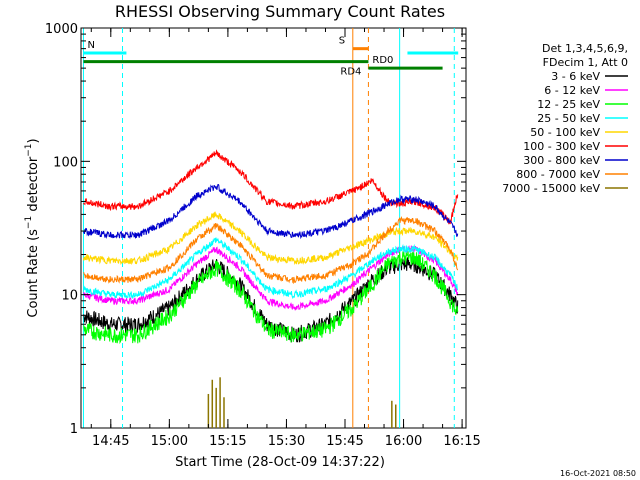 The image size is (640, 480). What do you see at coordinates (403, 441) in the screenshot?
I see `x-tick-label: 16:00` at bounding box center [403, 441].